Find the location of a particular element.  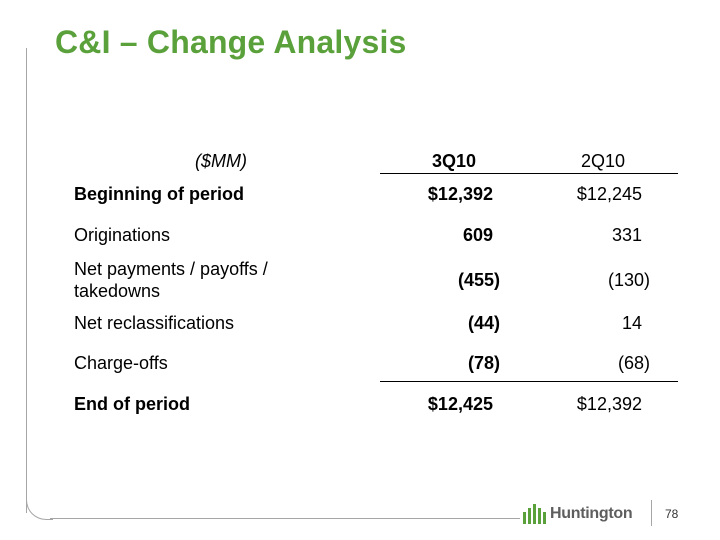

logo-text: Huntington is located at coordinates (591, 513).